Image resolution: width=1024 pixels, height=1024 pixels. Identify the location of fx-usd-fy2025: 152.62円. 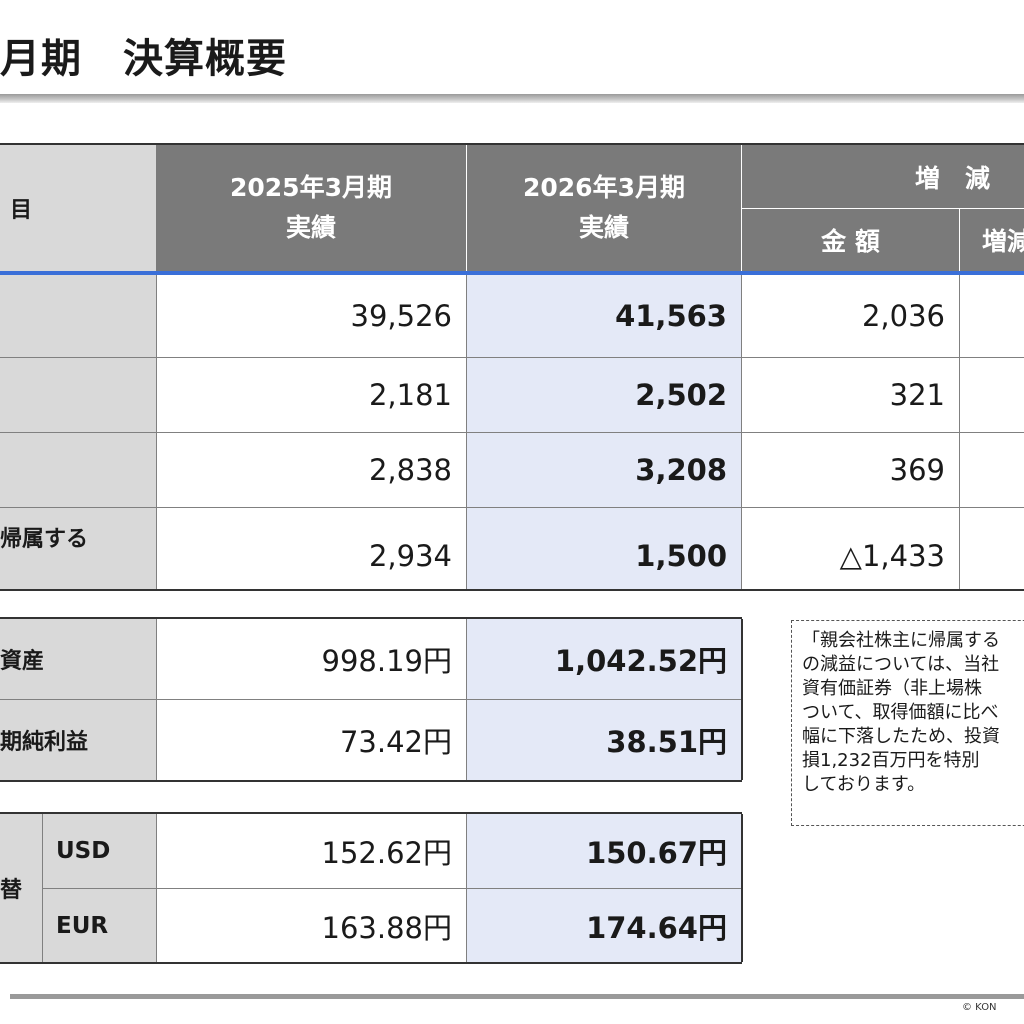
(386, 853).